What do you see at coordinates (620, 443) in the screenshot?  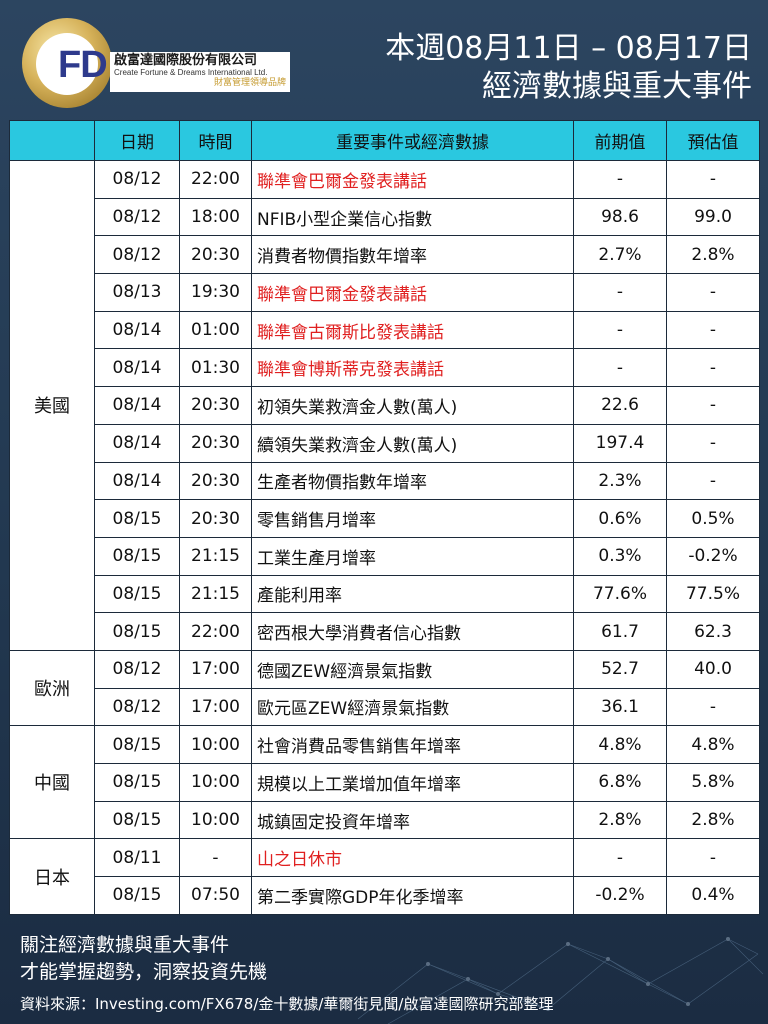 I see `previous-value-cell: 197.4` at bounding box center [620, 443].